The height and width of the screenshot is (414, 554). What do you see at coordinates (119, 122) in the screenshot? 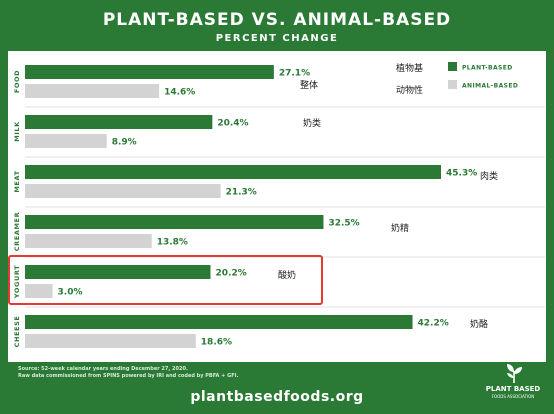
I see `bar-plant-milk` at bounding box center [119, 122].